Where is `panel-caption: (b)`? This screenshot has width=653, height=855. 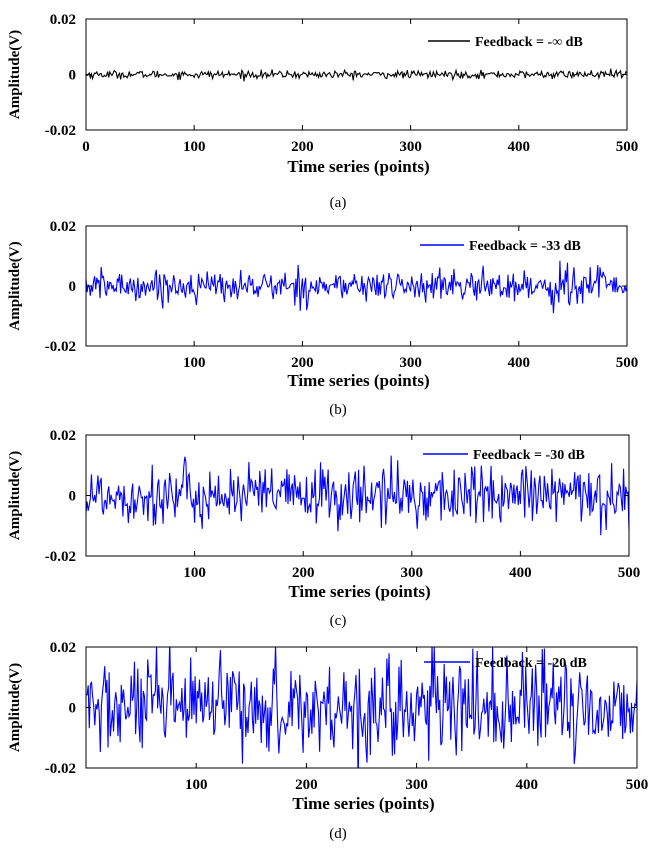 panel-caption: (b) is located at coordinates (338, 410).